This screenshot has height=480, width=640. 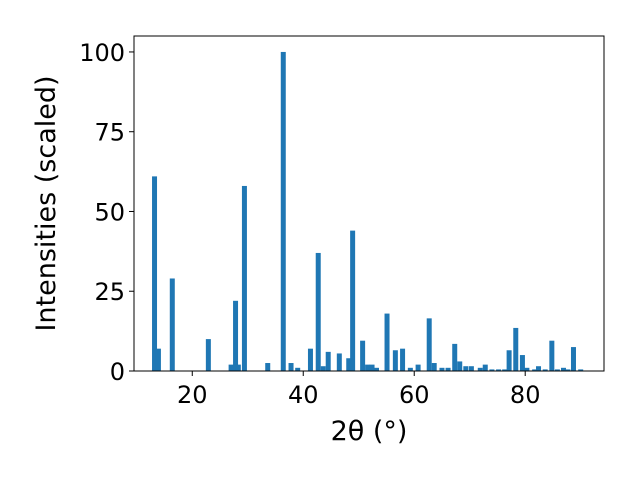 I want to click on y-axis: 0 25 50 75 100, so click(x=106, y=212).